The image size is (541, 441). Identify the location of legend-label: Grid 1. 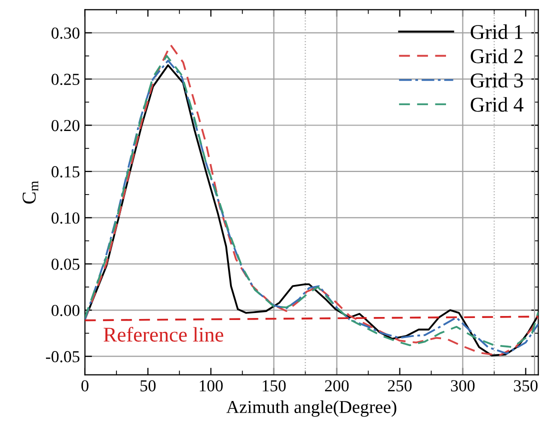
(496, 32).